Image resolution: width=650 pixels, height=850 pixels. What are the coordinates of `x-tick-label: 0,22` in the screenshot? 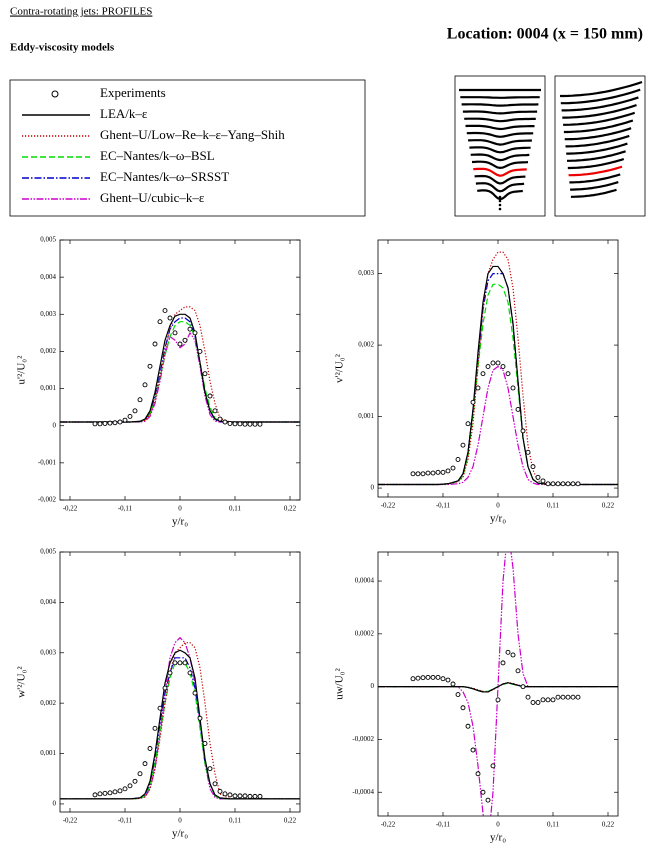 It's located at (290, 509).